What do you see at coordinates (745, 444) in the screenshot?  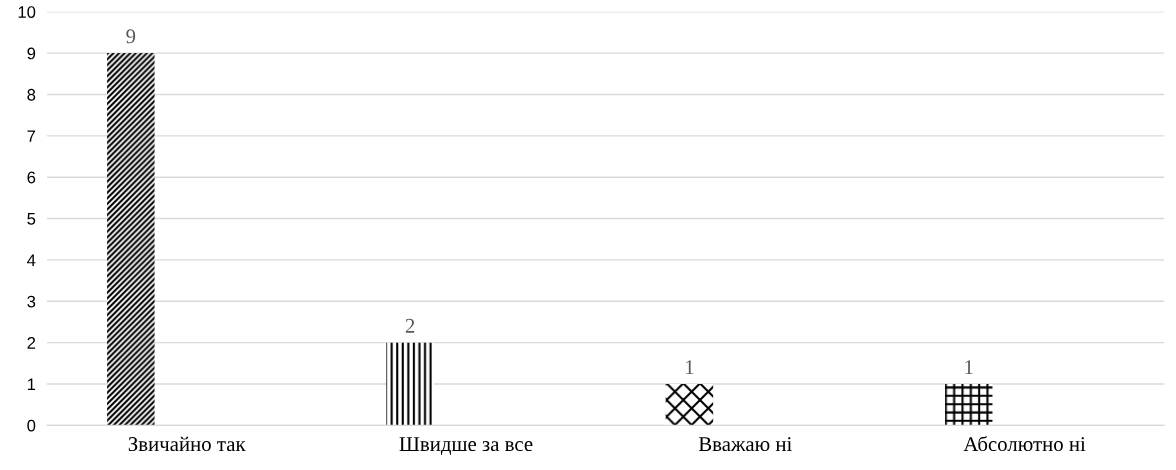 I see `x-tick-label: Вважаю ні` at bounding box center [745, 444].